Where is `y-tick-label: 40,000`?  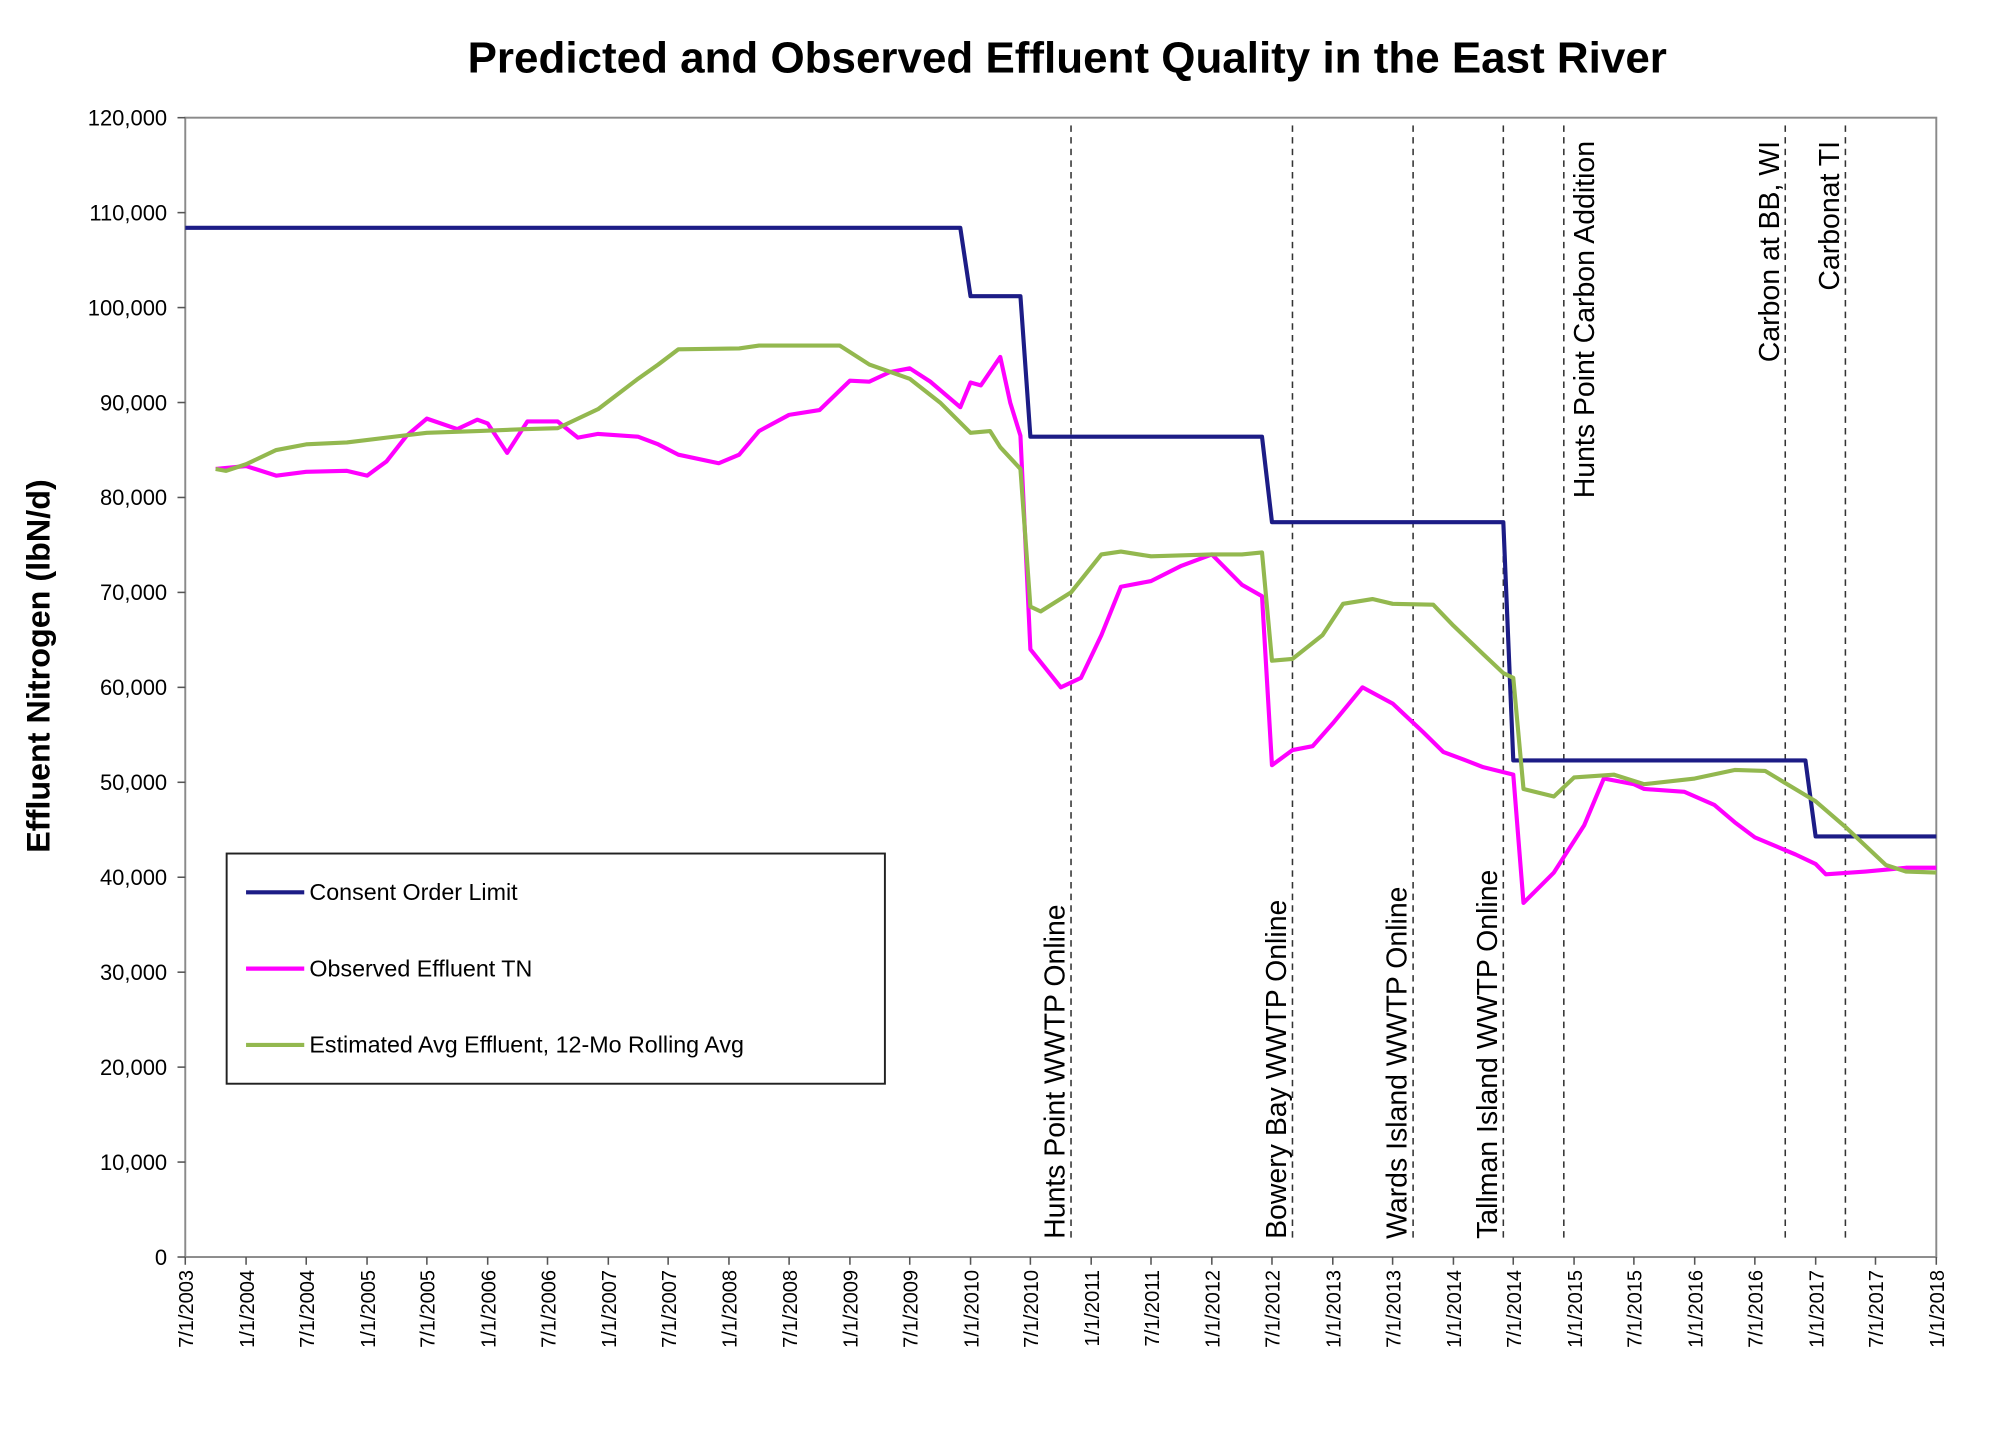 y-tick-label: 40,000 is located at coordinates (133, 877).